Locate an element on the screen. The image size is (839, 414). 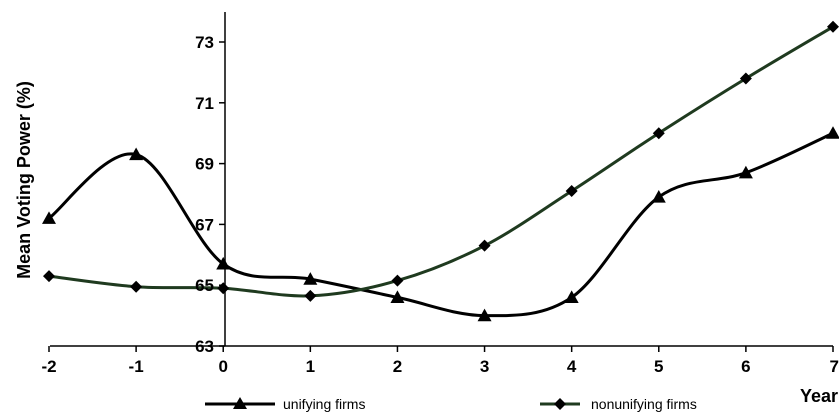
y-tick-label-69: 69 is located at coordinates (204, 164).